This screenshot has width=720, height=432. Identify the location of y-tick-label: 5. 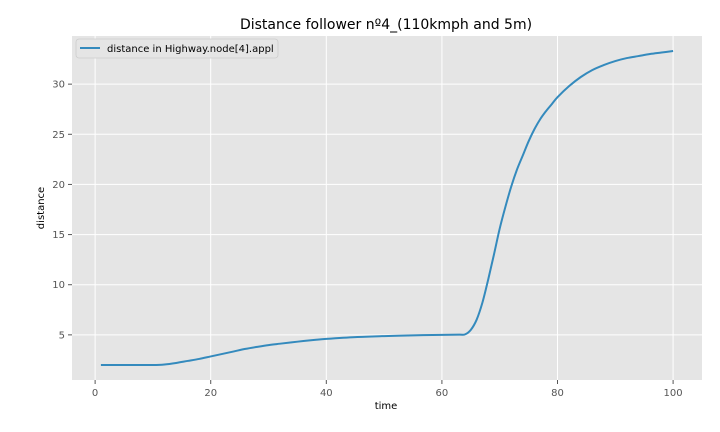
(62, 335).